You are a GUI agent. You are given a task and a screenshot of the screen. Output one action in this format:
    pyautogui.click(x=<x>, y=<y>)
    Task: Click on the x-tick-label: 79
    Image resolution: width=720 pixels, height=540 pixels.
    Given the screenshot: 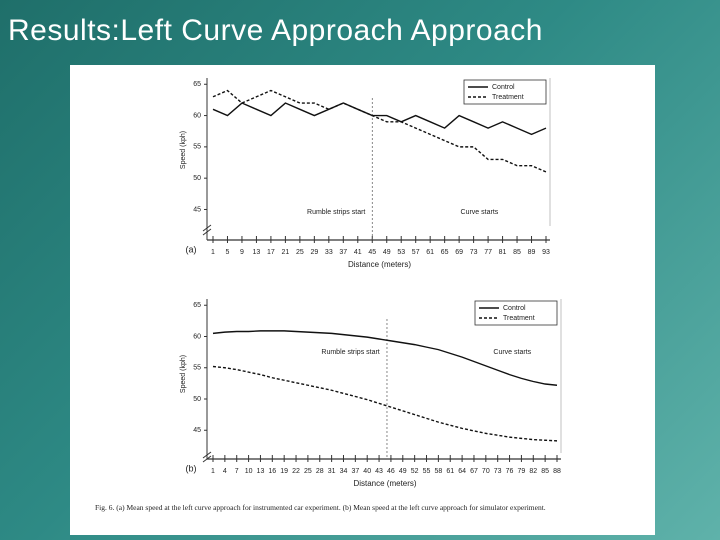 What is the action you would take?
    pyautogui.click(x=522, y=471)
    